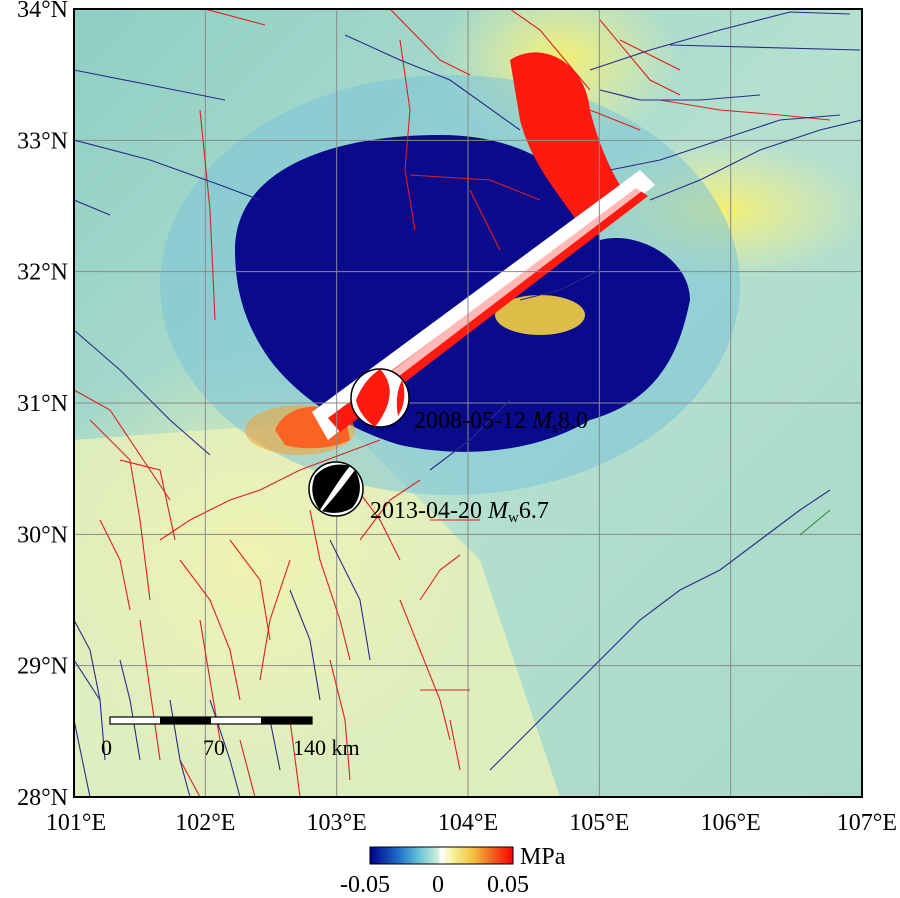 Image resolution: width=900 pixels, height=898 pixels. Describe the element at coordinates (337, 823) in the screenshot. I see `lon-tick-label: 103°E` at that location.